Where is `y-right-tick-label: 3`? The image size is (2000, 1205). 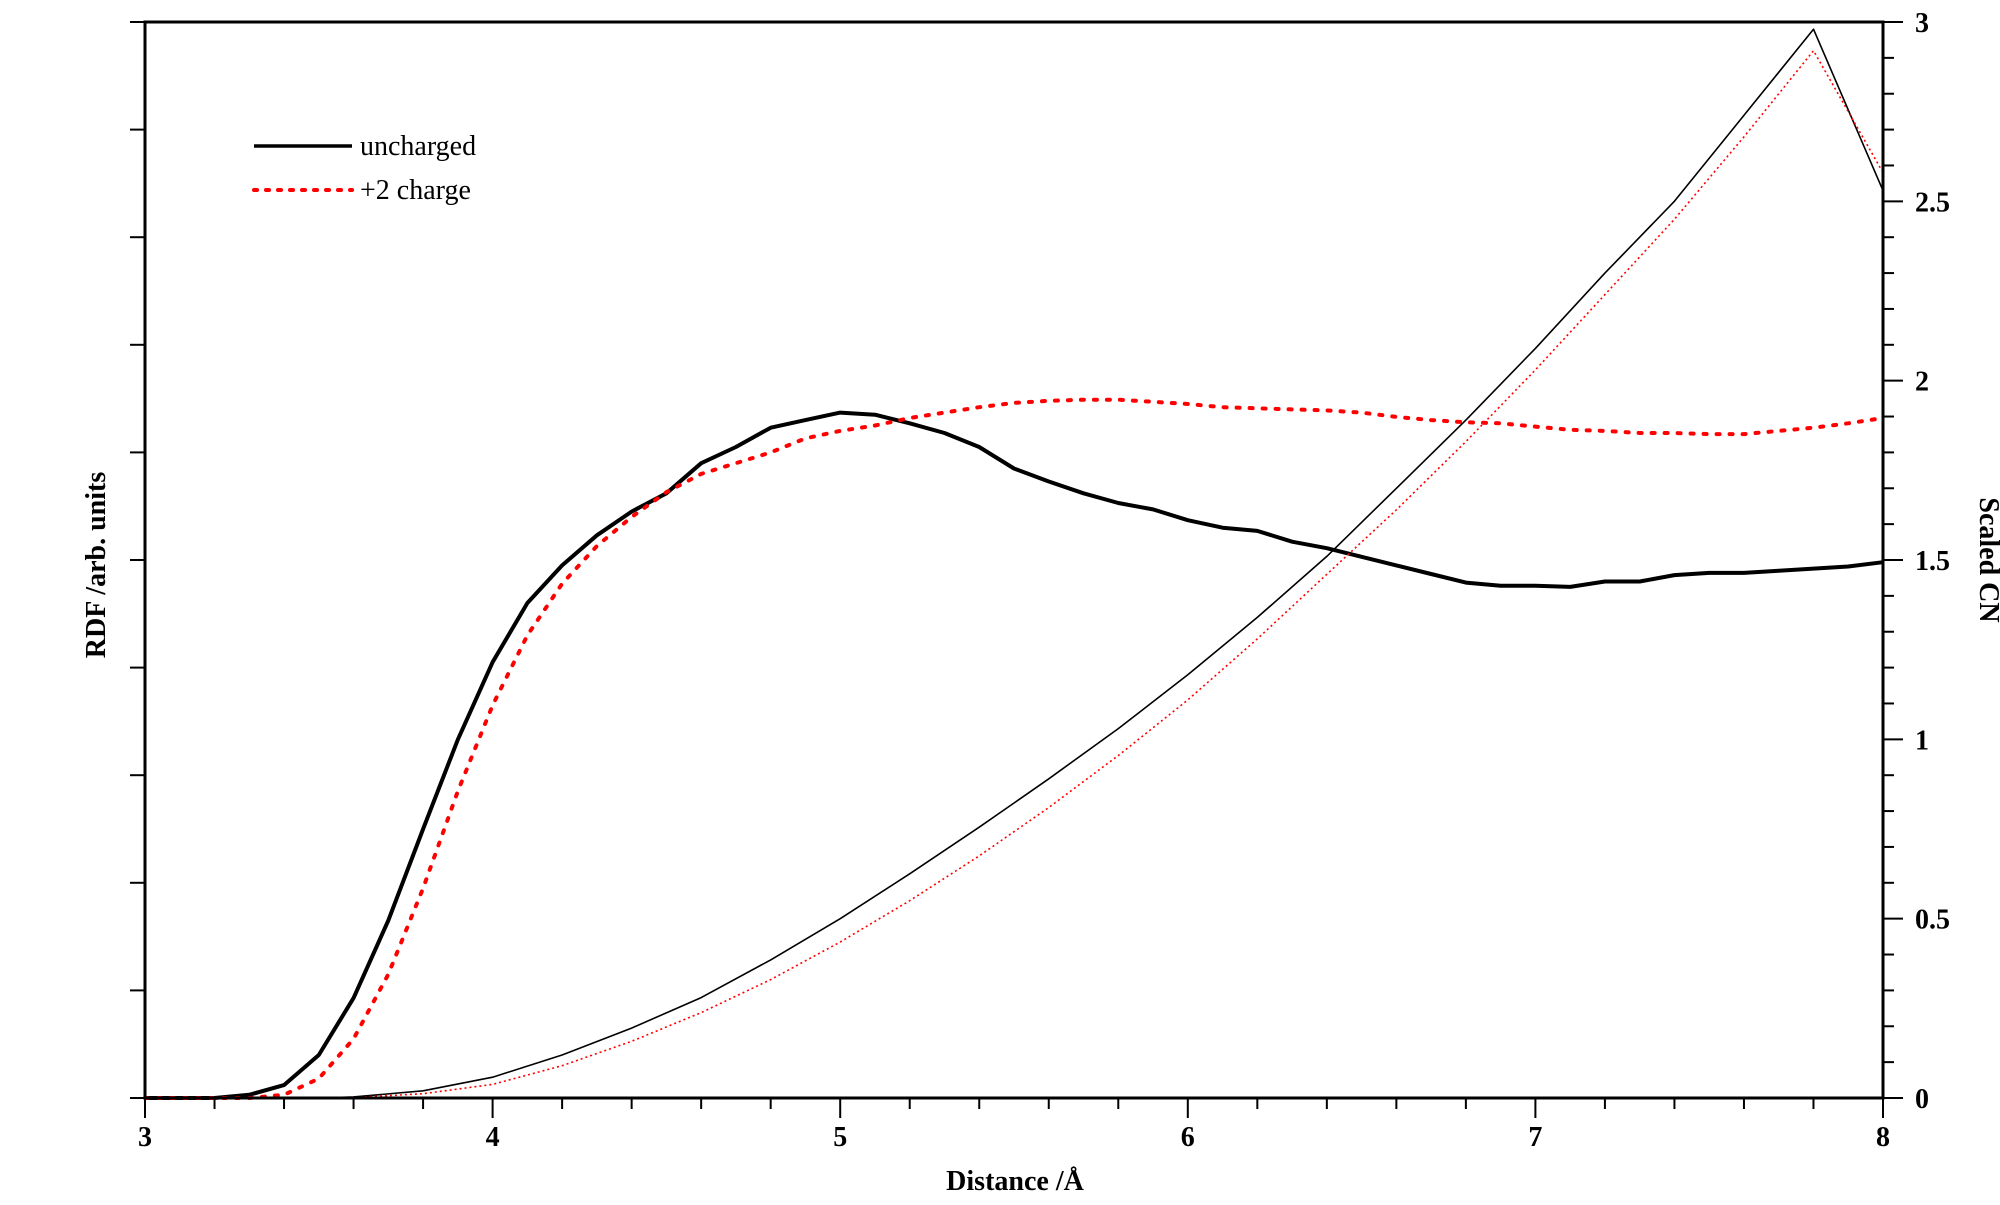 y-right-tick-label: 3 is located at coordinates (1922, 23).